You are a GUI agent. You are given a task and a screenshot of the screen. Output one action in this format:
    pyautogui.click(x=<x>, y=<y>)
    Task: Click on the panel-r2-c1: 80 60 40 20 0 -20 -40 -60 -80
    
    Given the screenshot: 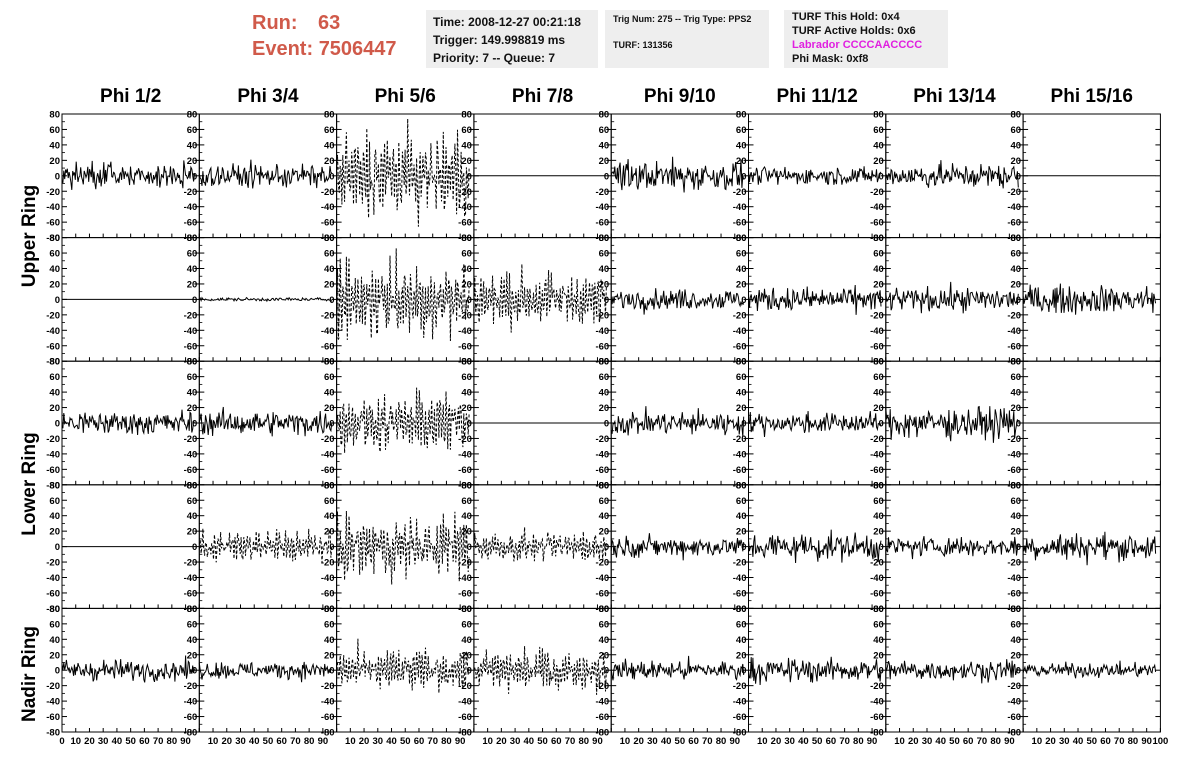 What is the action you would take?
    pyautogui.click(x=123, y=300)
    